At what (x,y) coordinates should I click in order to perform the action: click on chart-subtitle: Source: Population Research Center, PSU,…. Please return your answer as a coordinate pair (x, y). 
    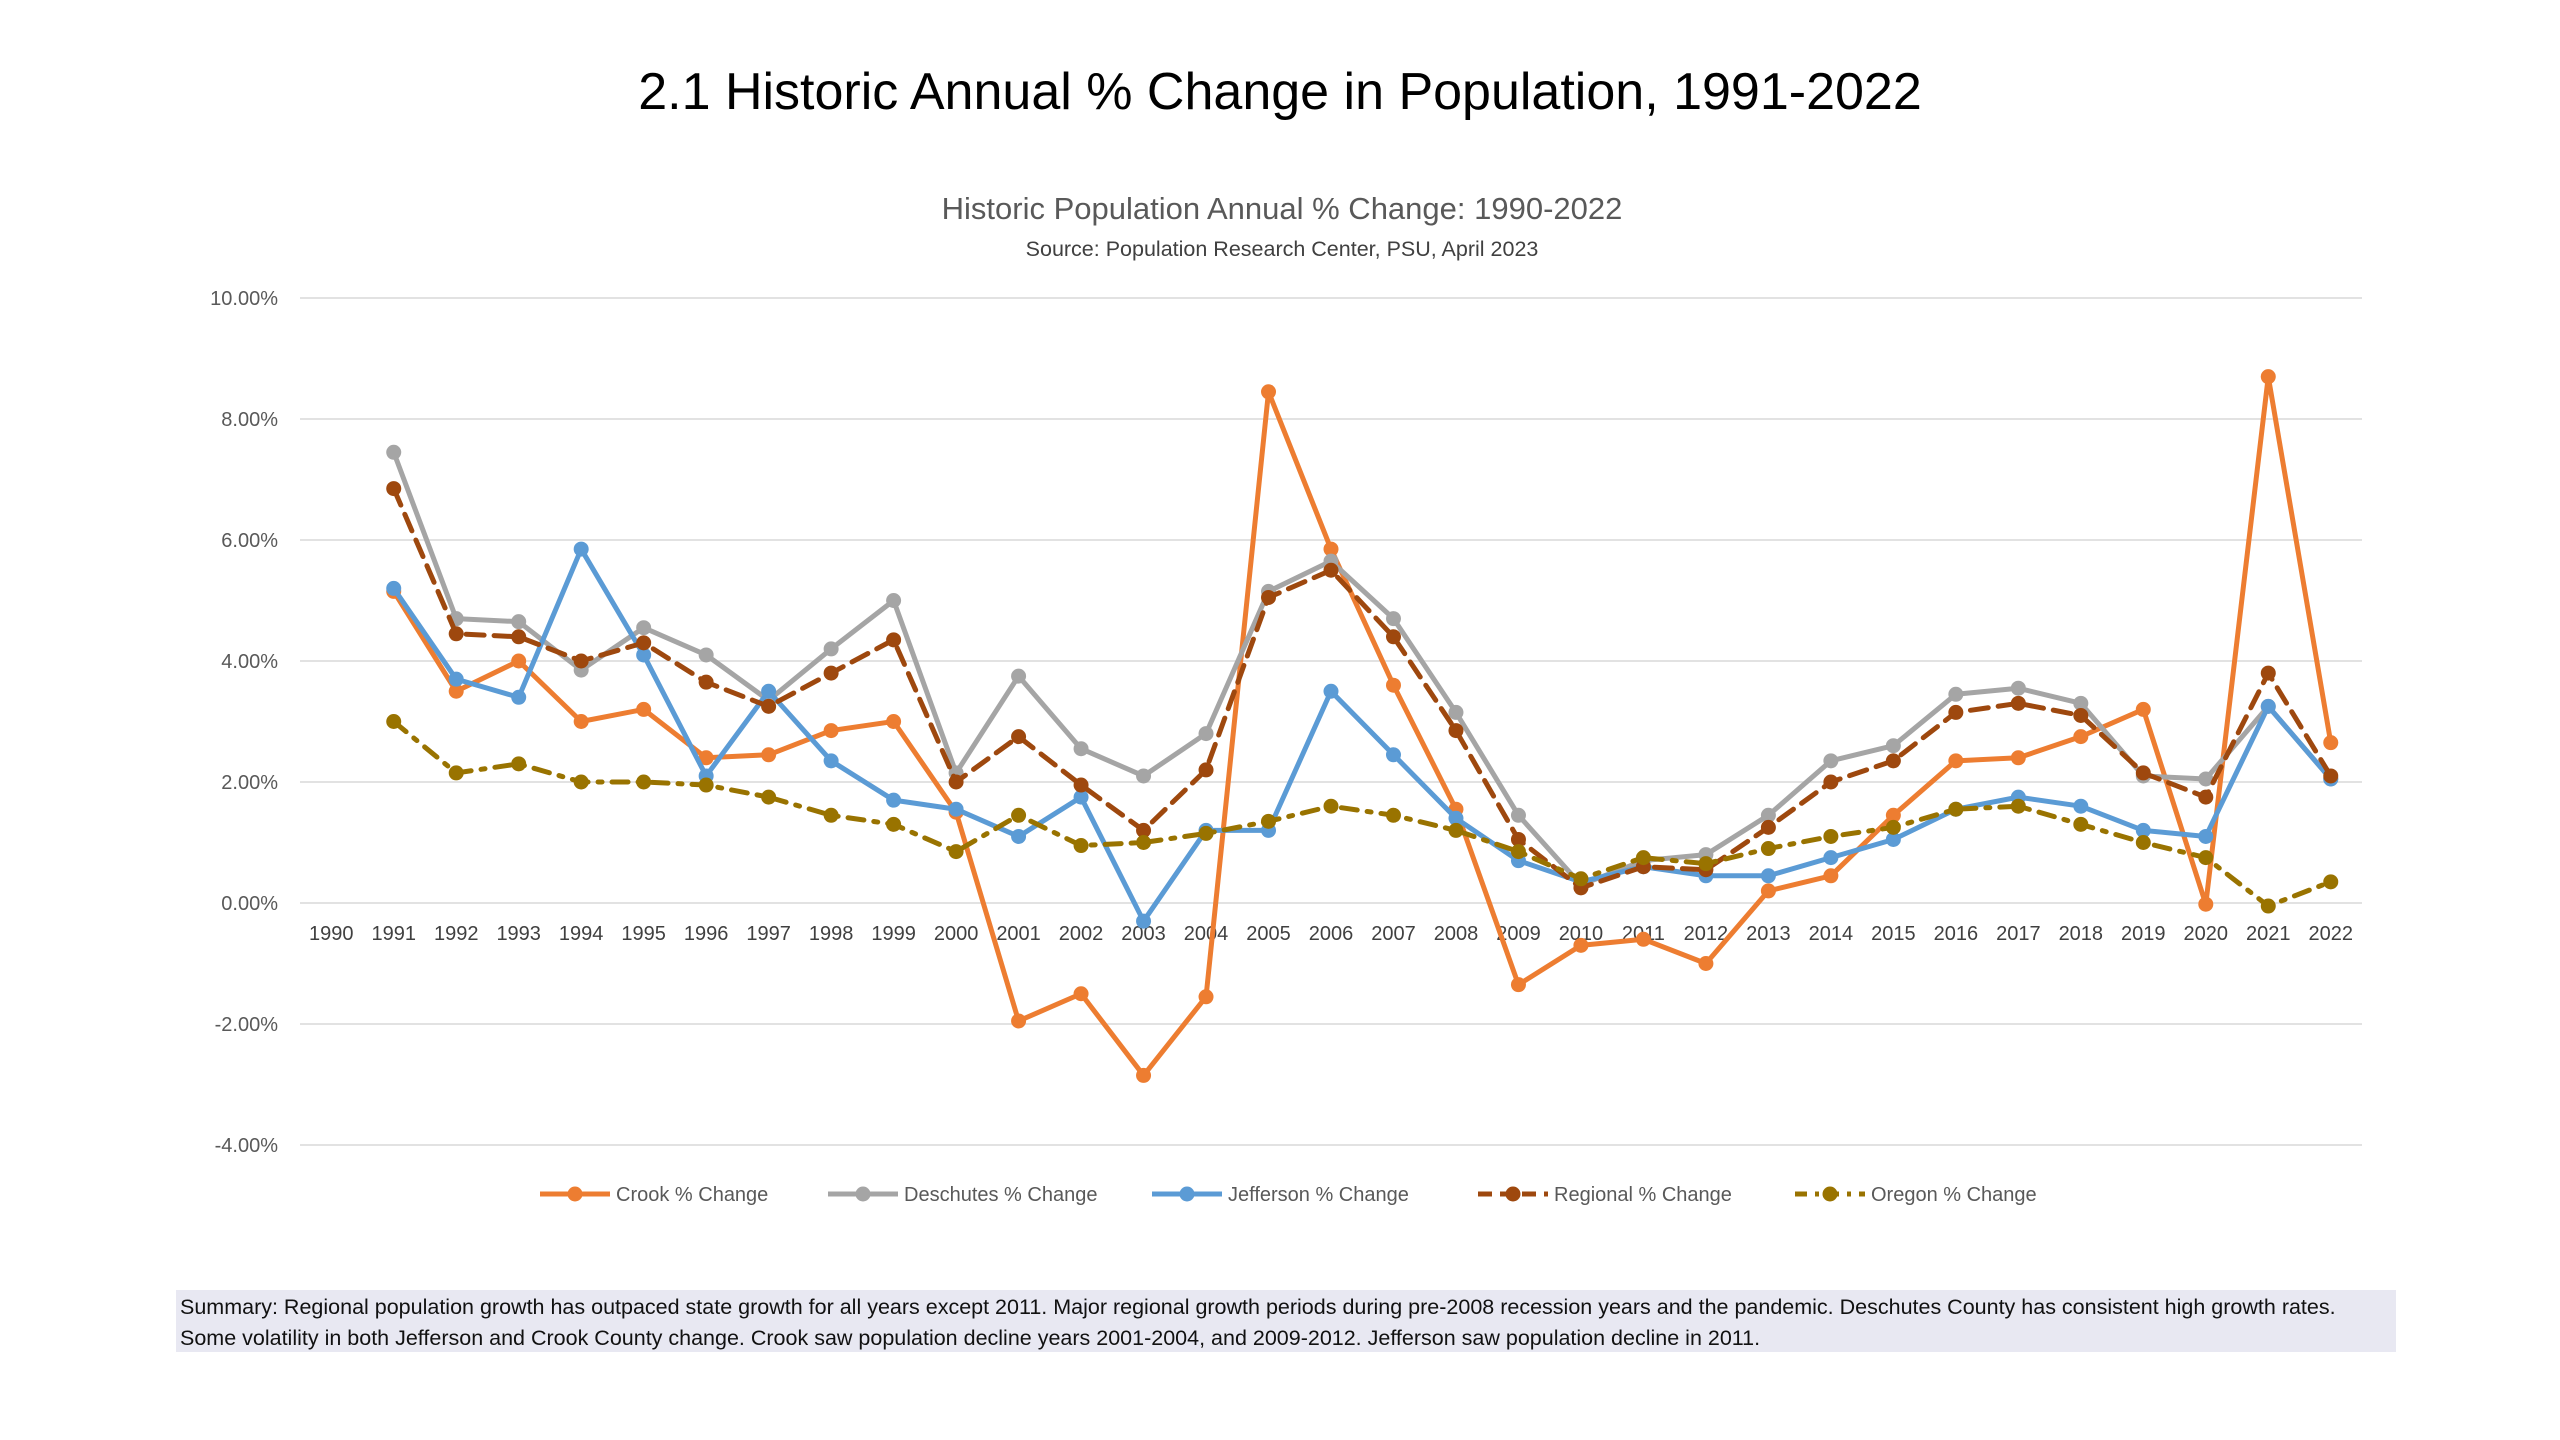
    Looking at the image, I should click on (1282, 249).